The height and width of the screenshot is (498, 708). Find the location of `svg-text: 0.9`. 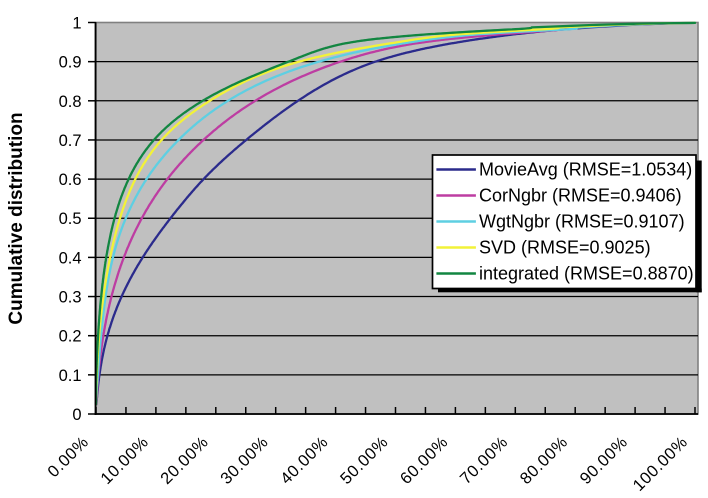

svg-text: 0.9 is located at coordinates (70, 63).